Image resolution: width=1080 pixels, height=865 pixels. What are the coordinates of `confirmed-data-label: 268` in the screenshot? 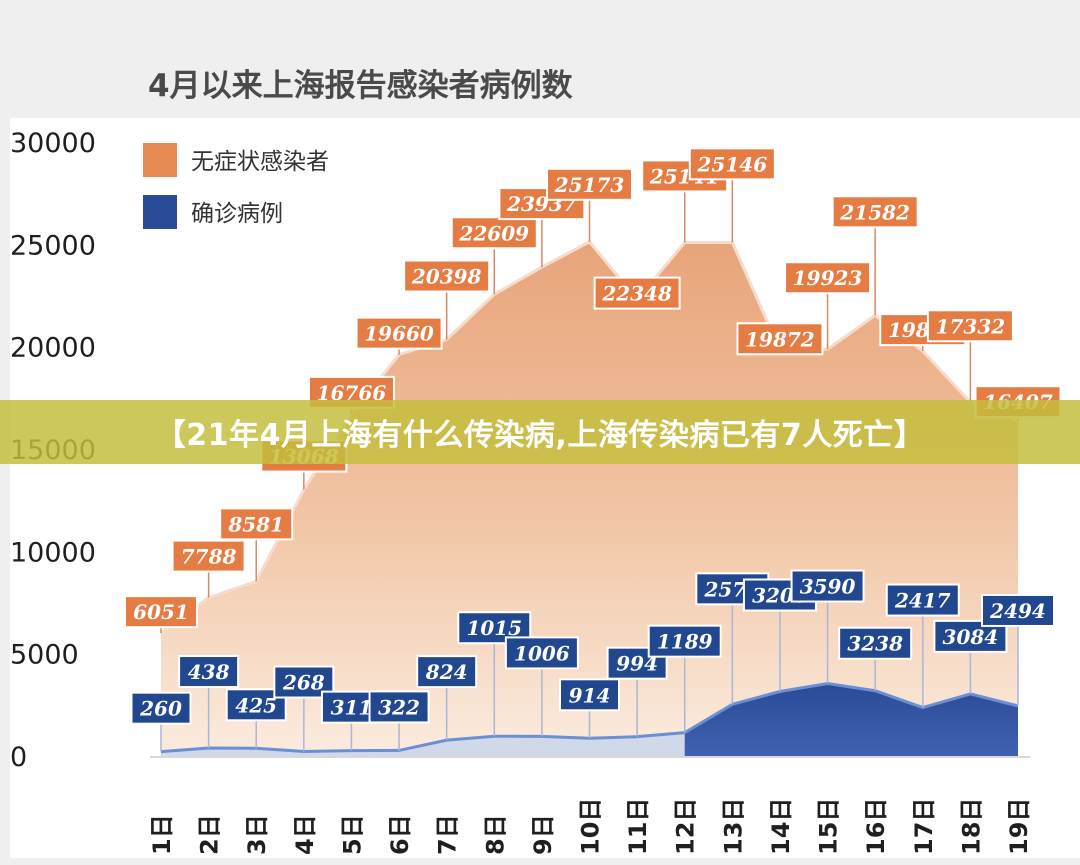 It's located at (303, 683).